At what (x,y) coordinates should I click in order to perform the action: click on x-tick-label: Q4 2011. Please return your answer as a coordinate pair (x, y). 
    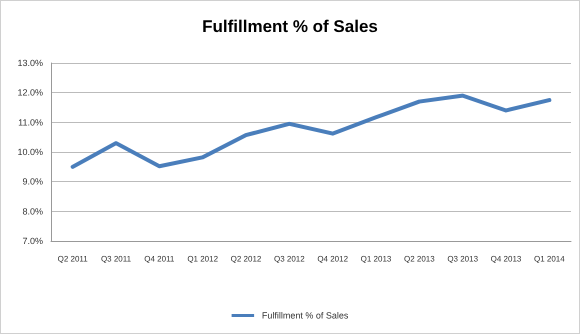
    Looking at the image, I should click on (159, 259).